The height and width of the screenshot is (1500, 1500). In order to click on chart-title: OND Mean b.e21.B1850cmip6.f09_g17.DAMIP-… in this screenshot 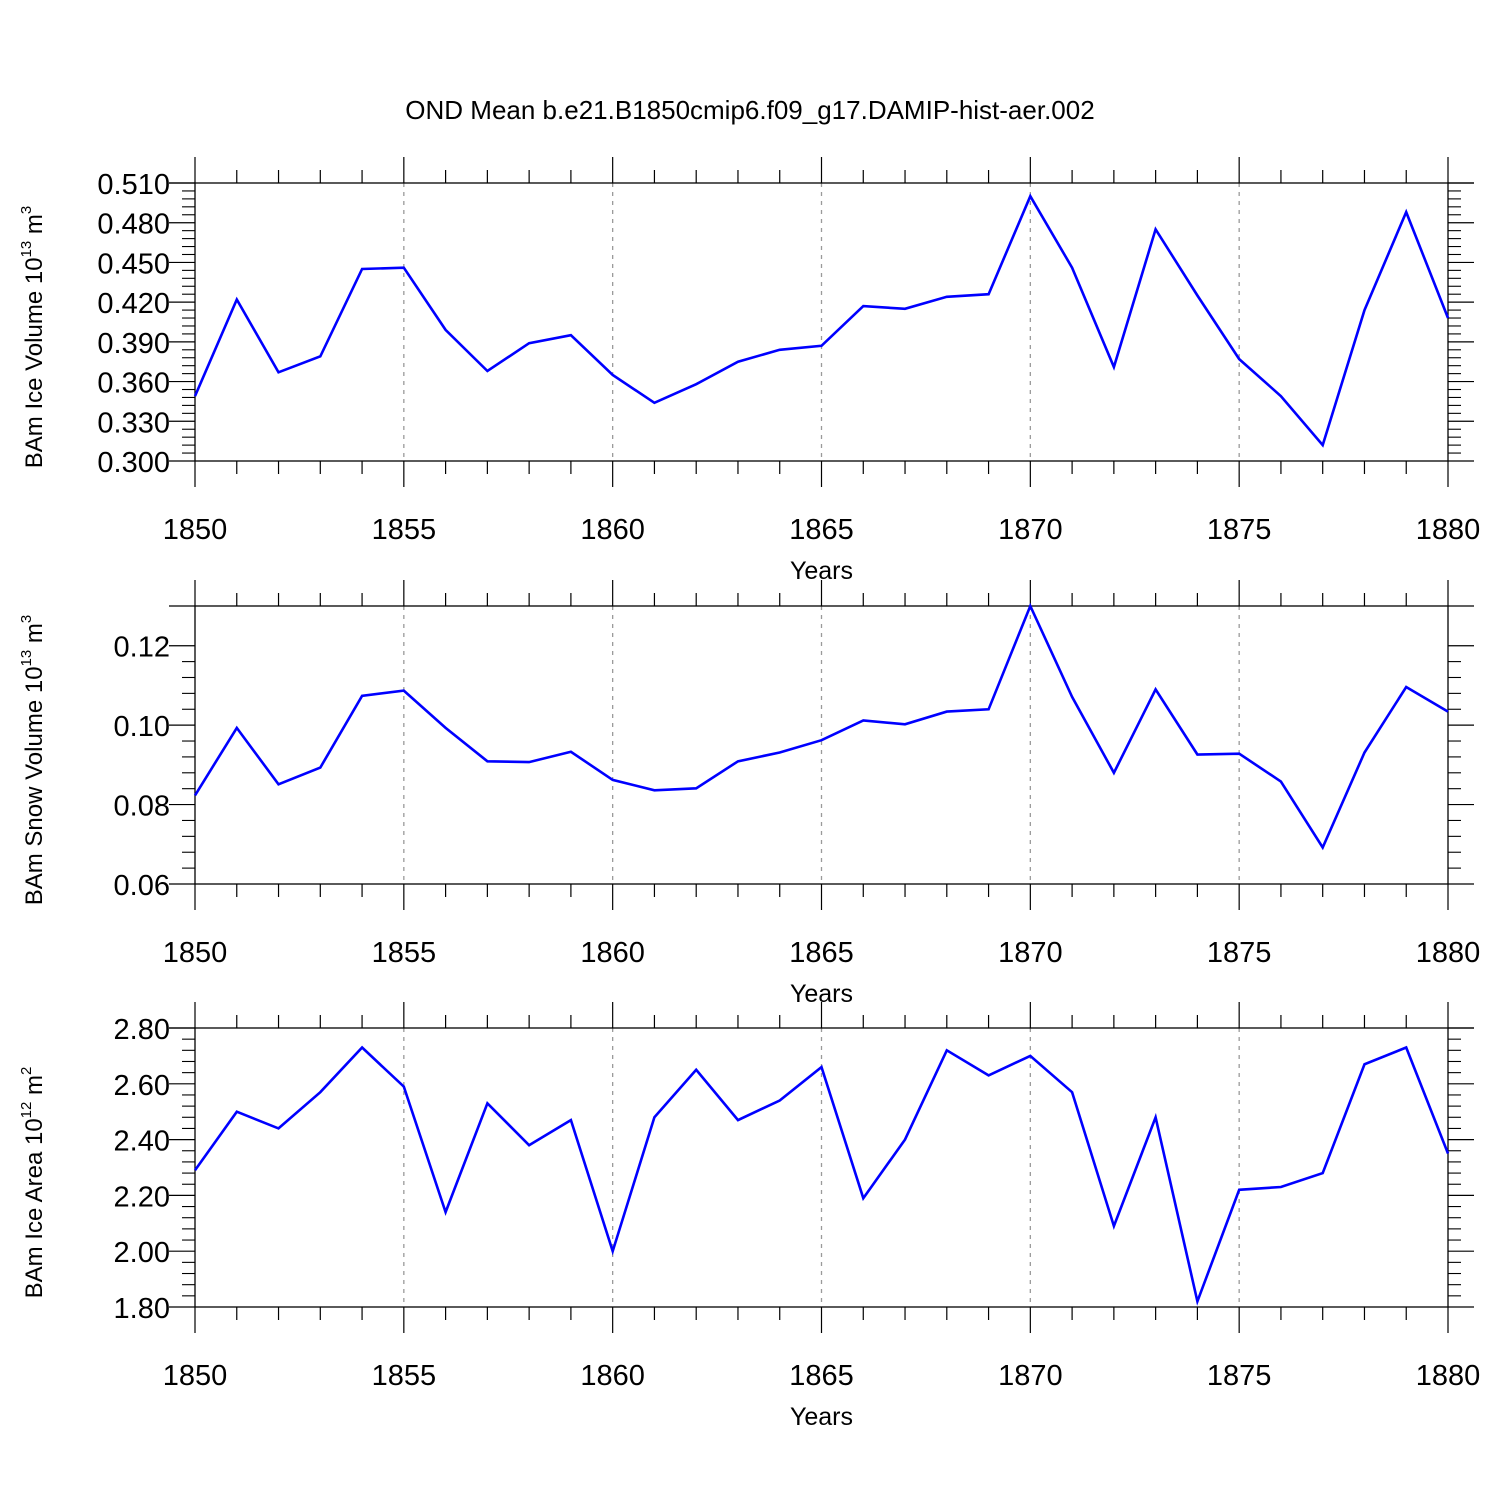, I will do `click(749, 110)`.